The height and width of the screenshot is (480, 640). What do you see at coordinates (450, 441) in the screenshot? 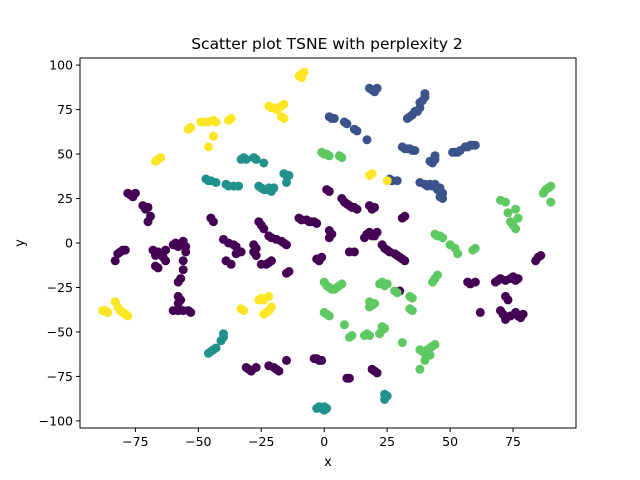
I see `x-tick-label: 50` at bounding box center [450, 441].